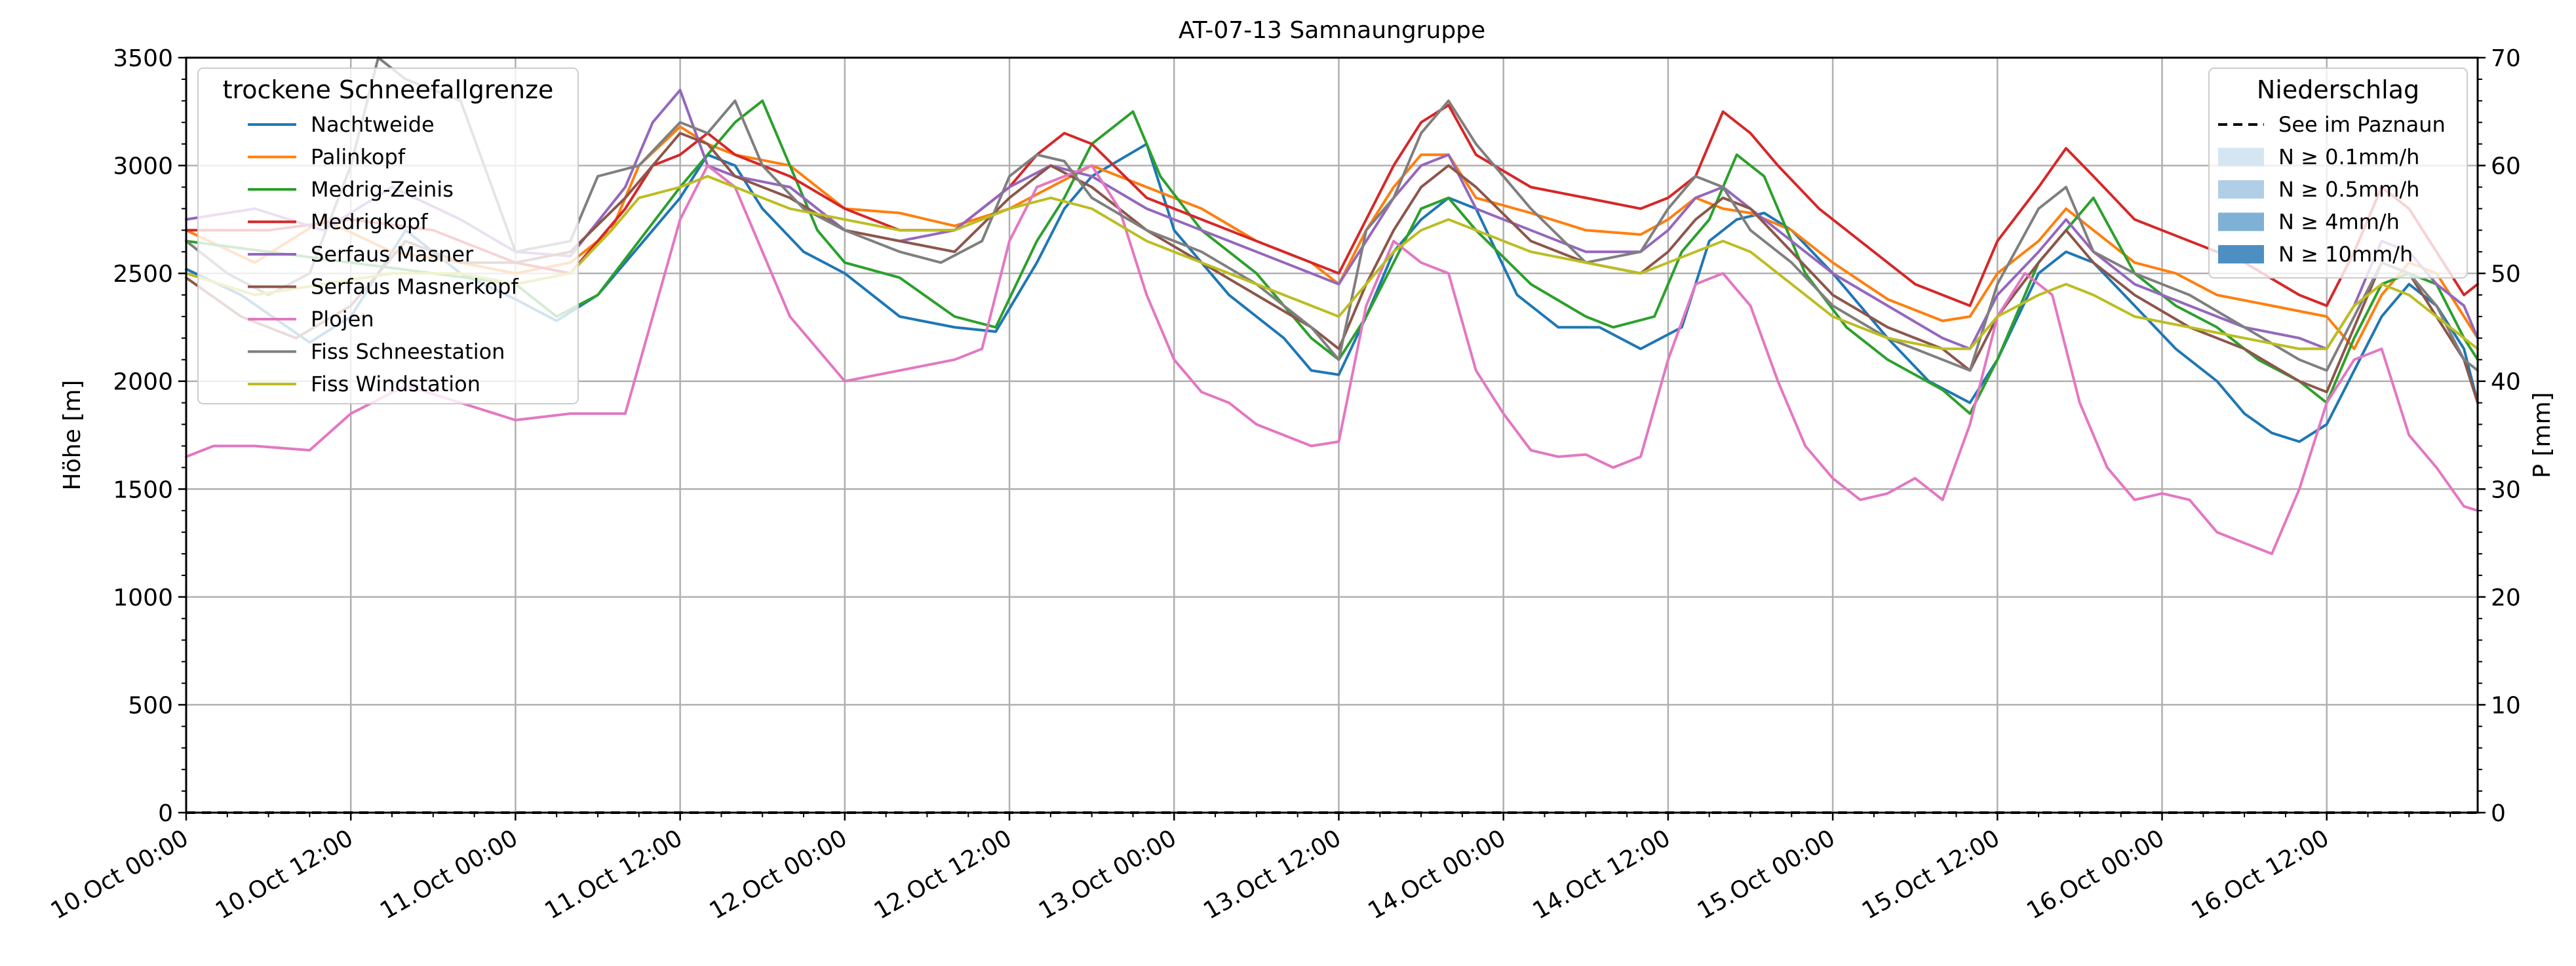 The width and height of the screenshot is (2576, 966). What do you see at coordinates (373, 124) in the screenshot?
I see `legend-label: Nachtweide` at bounding box center [373, 124].